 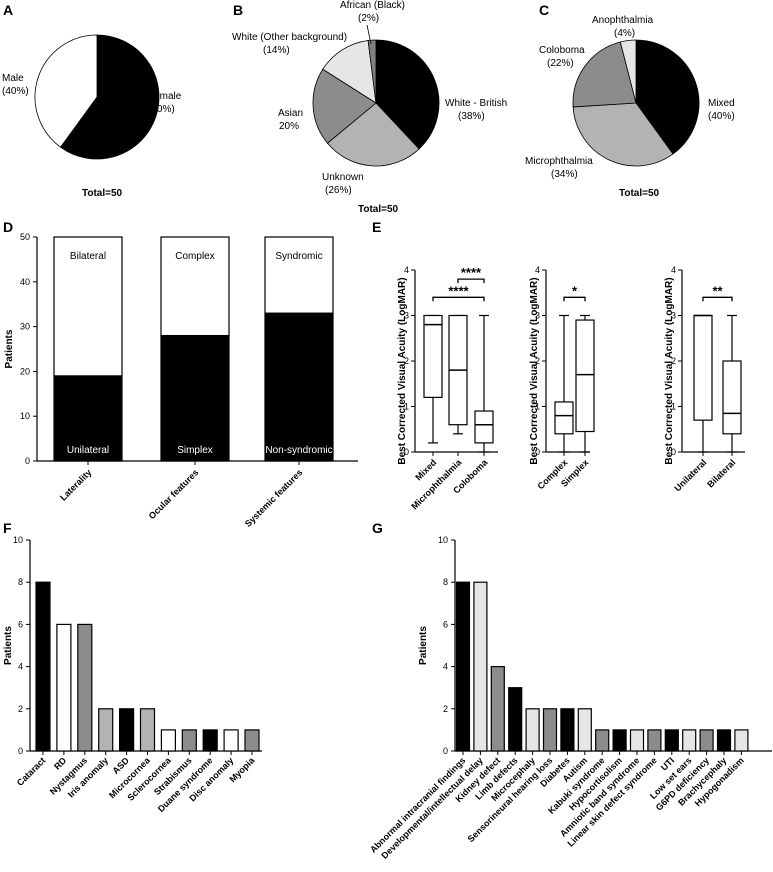 I want to click on panel-label-f: F, so click(x=7, y=528).